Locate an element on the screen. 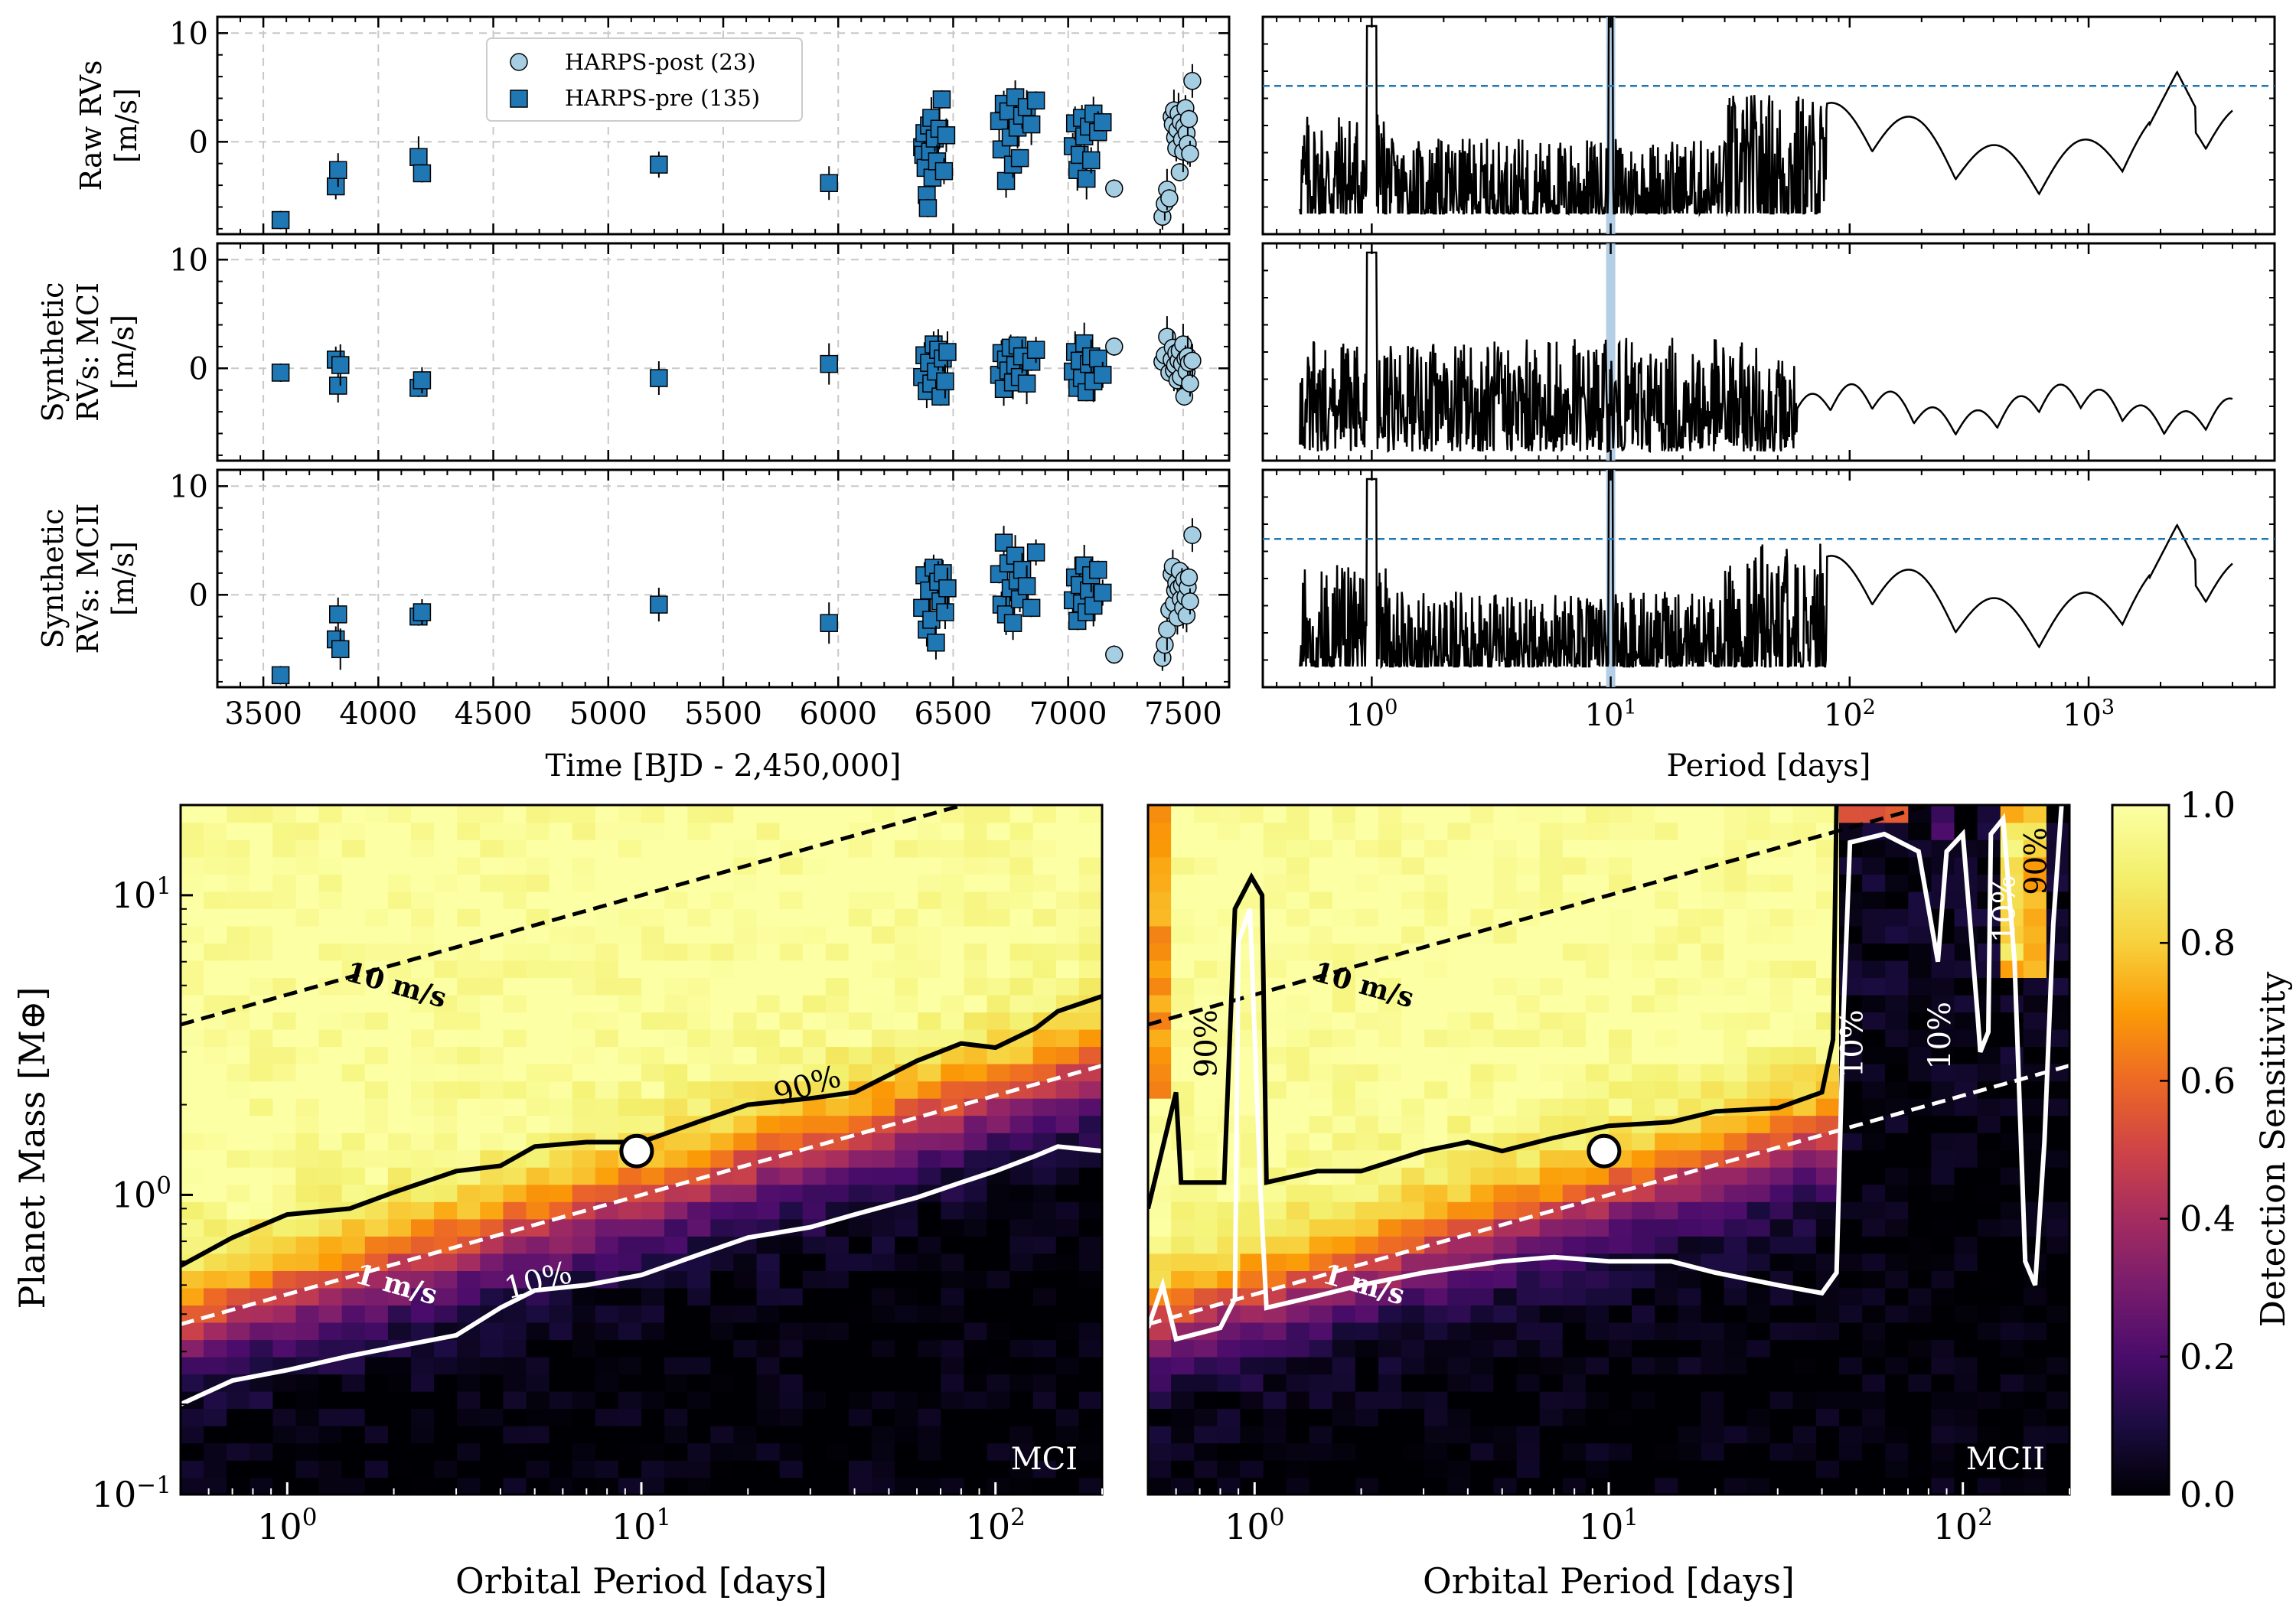  colorbar-tick-label: 0.8 is located at coordinates (2208, 943).